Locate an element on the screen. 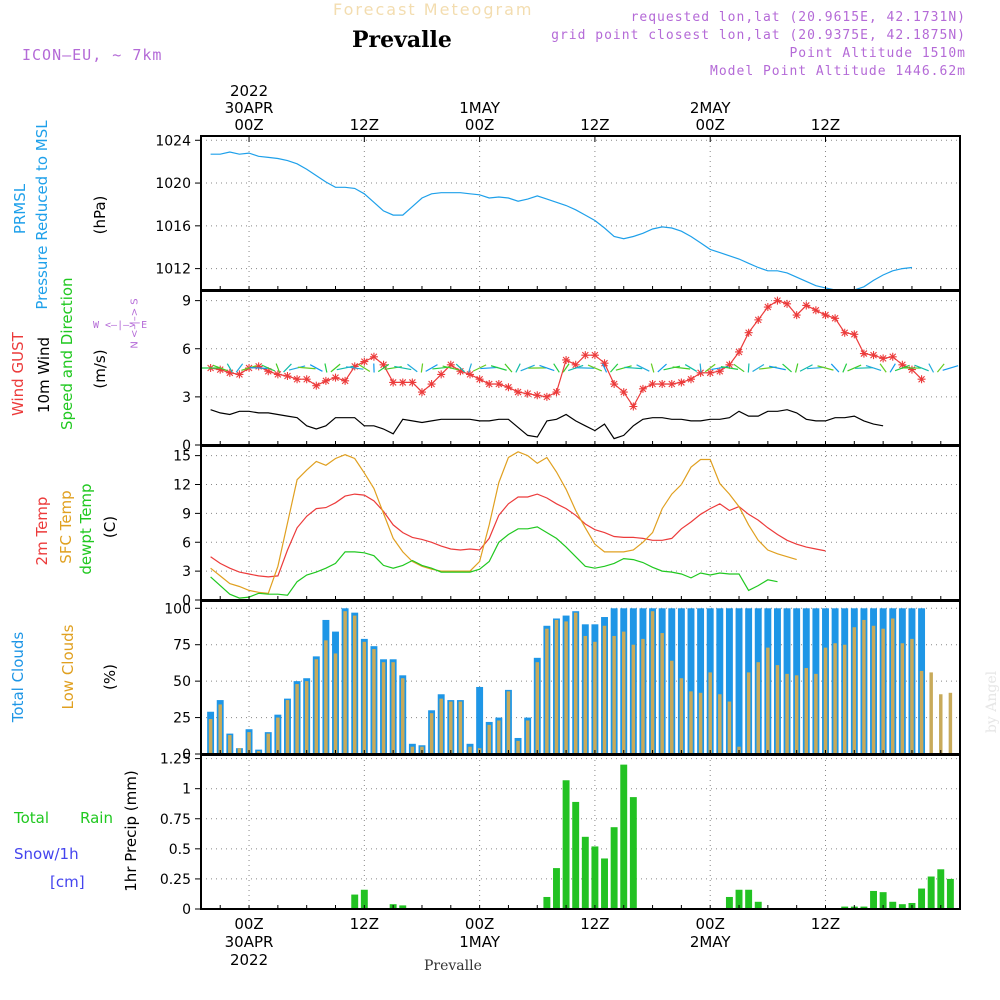 This screenshot has width=1000, height=1000. temperature-ytick-label: 12 is located at coordinates (182, 486).